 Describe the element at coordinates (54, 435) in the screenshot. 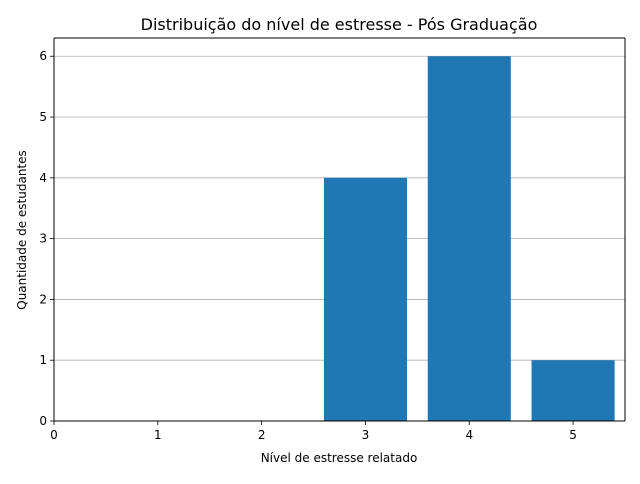

I see `x-tick-label-0: 0` at that location.